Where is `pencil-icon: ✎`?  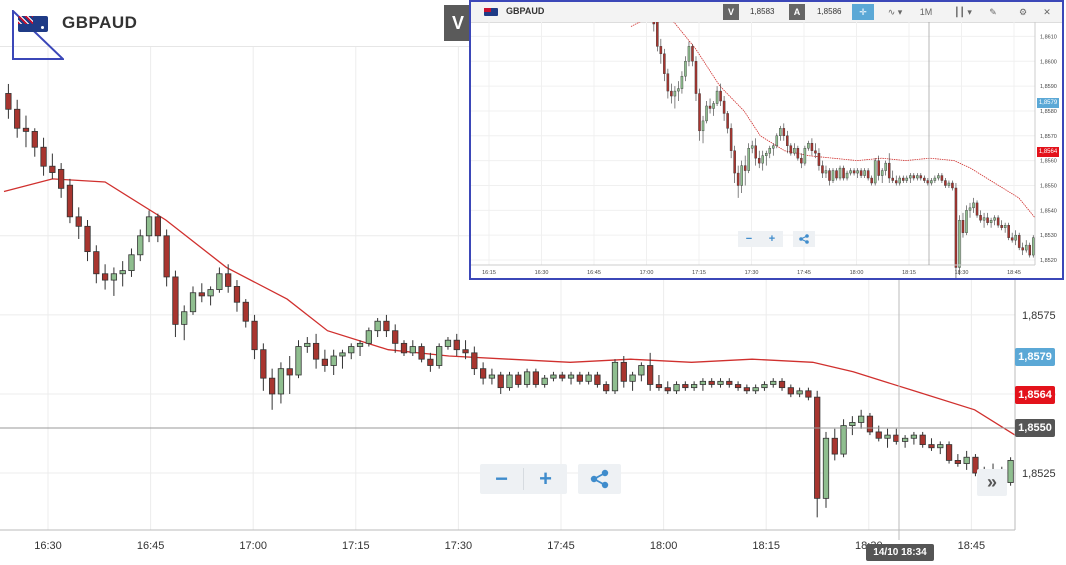
pencil-icon: ✎ is located at coordinates (993, 12).